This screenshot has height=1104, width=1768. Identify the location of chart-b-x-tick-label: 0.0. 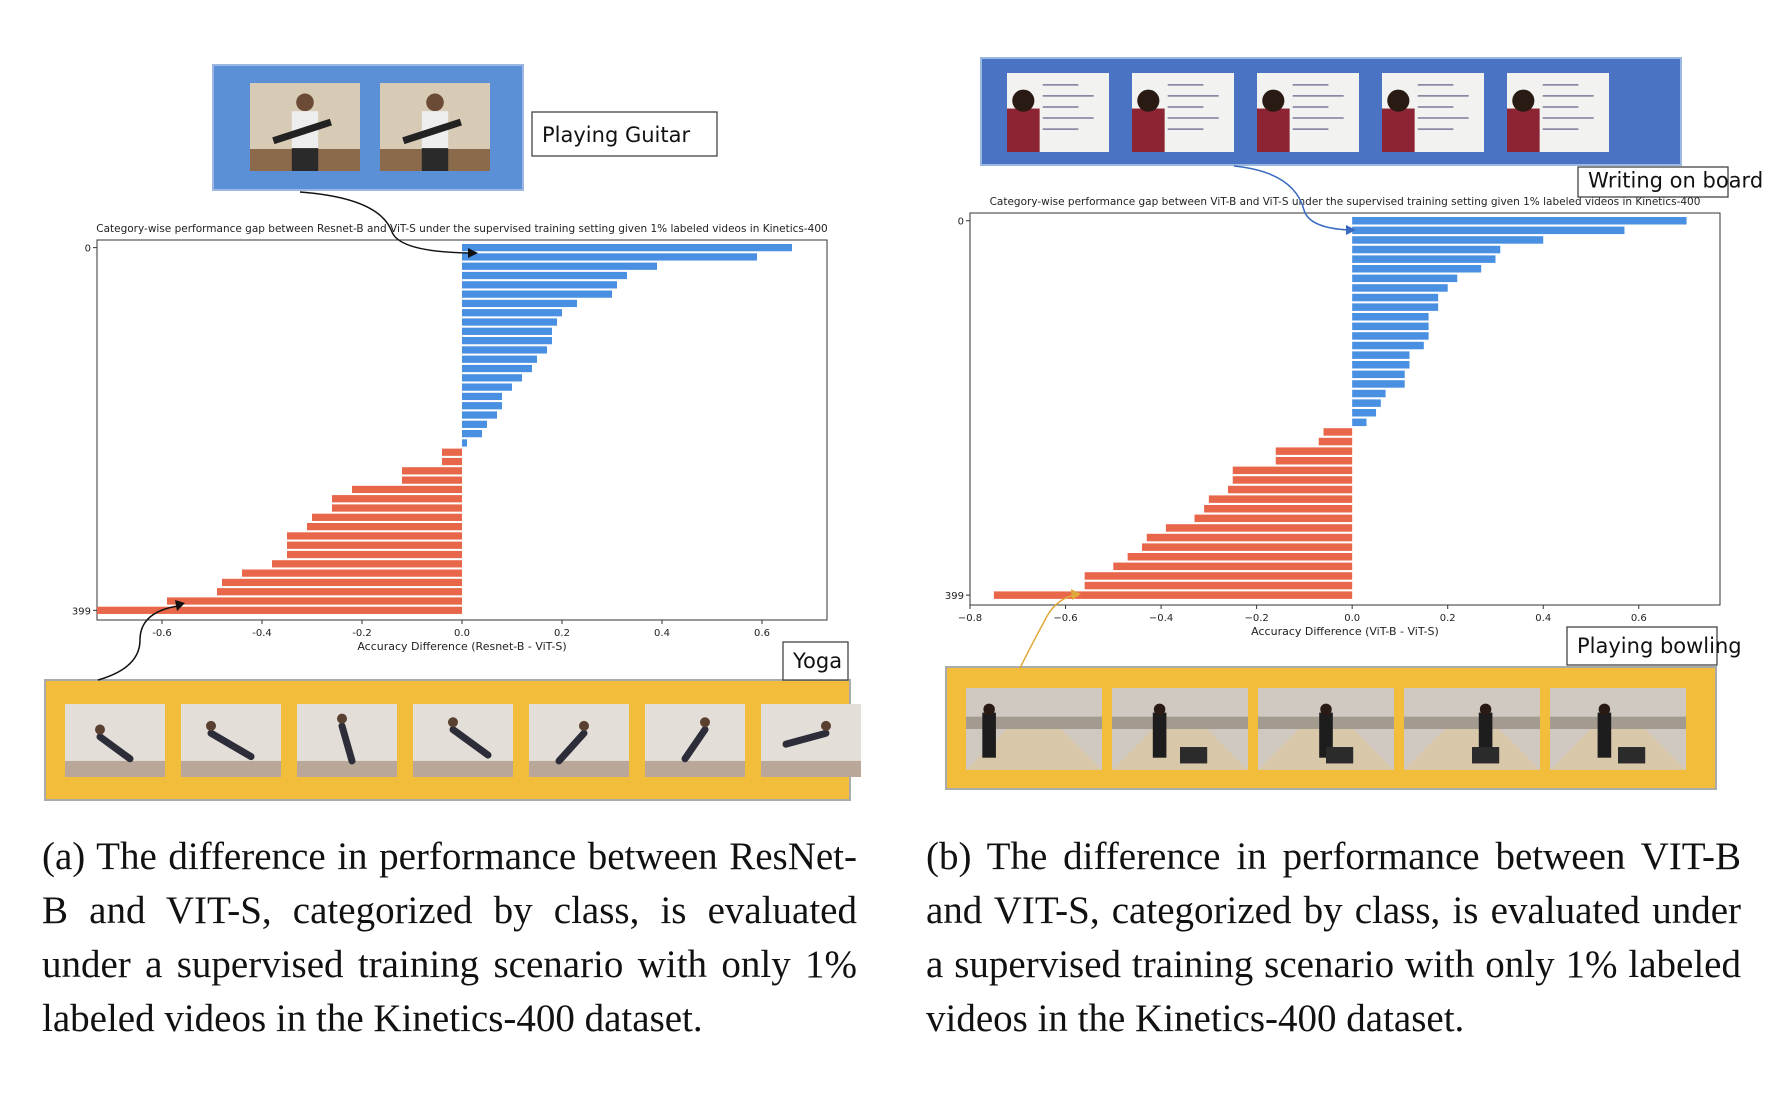
(1352, 618).